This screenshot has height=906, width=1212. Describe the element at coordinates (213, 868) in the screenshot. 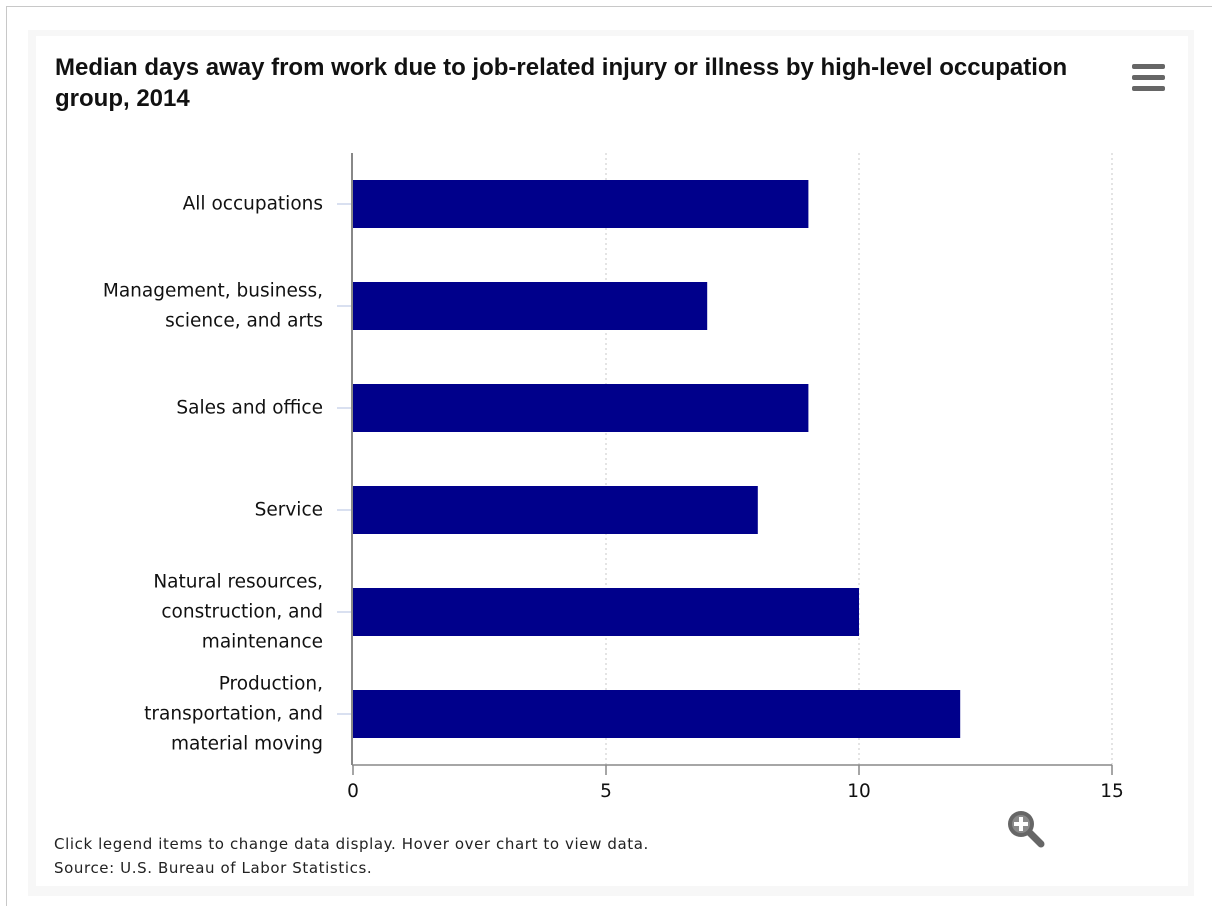

I see `footer-source: Source: U.S. Bureau of Labor Statistics.` at that location.